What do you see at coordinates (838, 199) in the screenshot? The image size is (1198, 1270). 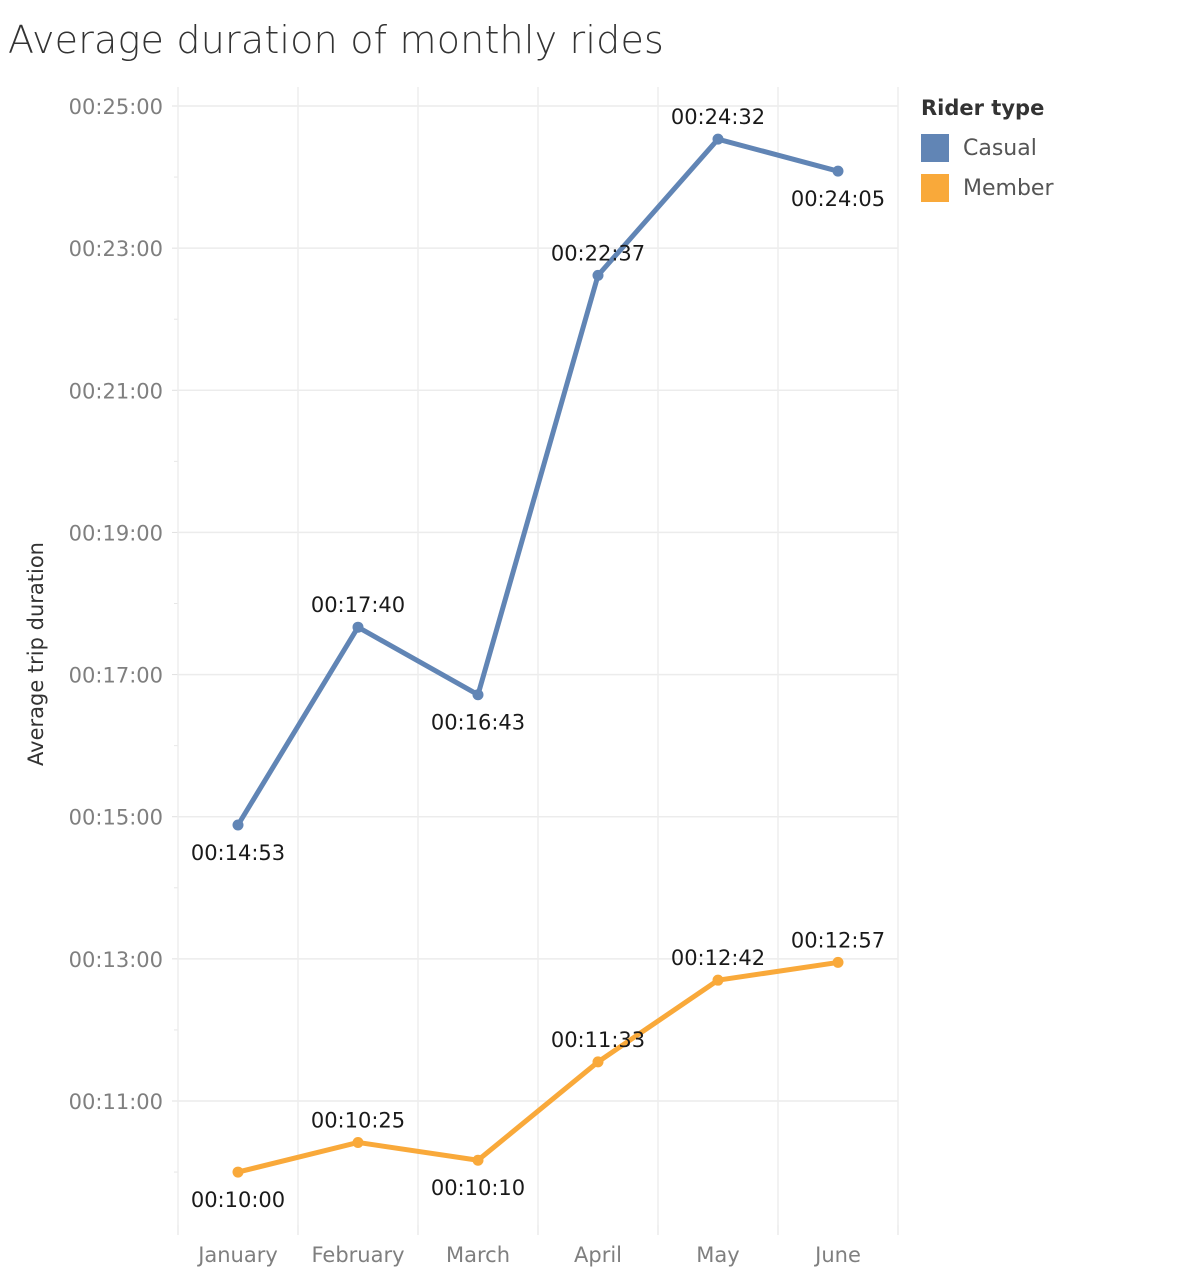 I see `data-label-casual: 00:24:05` at bounding box center [838, 199].